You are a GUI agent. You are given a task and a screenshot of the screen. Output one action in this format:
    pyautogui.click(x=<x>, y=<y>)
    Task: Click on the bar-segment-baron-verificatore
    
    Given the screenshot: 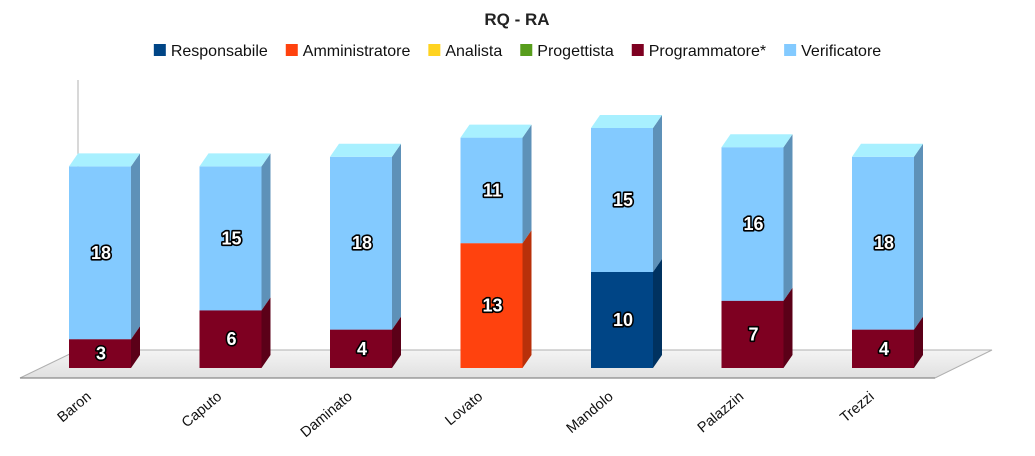 What is the action you would take?
    pyautogui.click(x=104, y=246)
    